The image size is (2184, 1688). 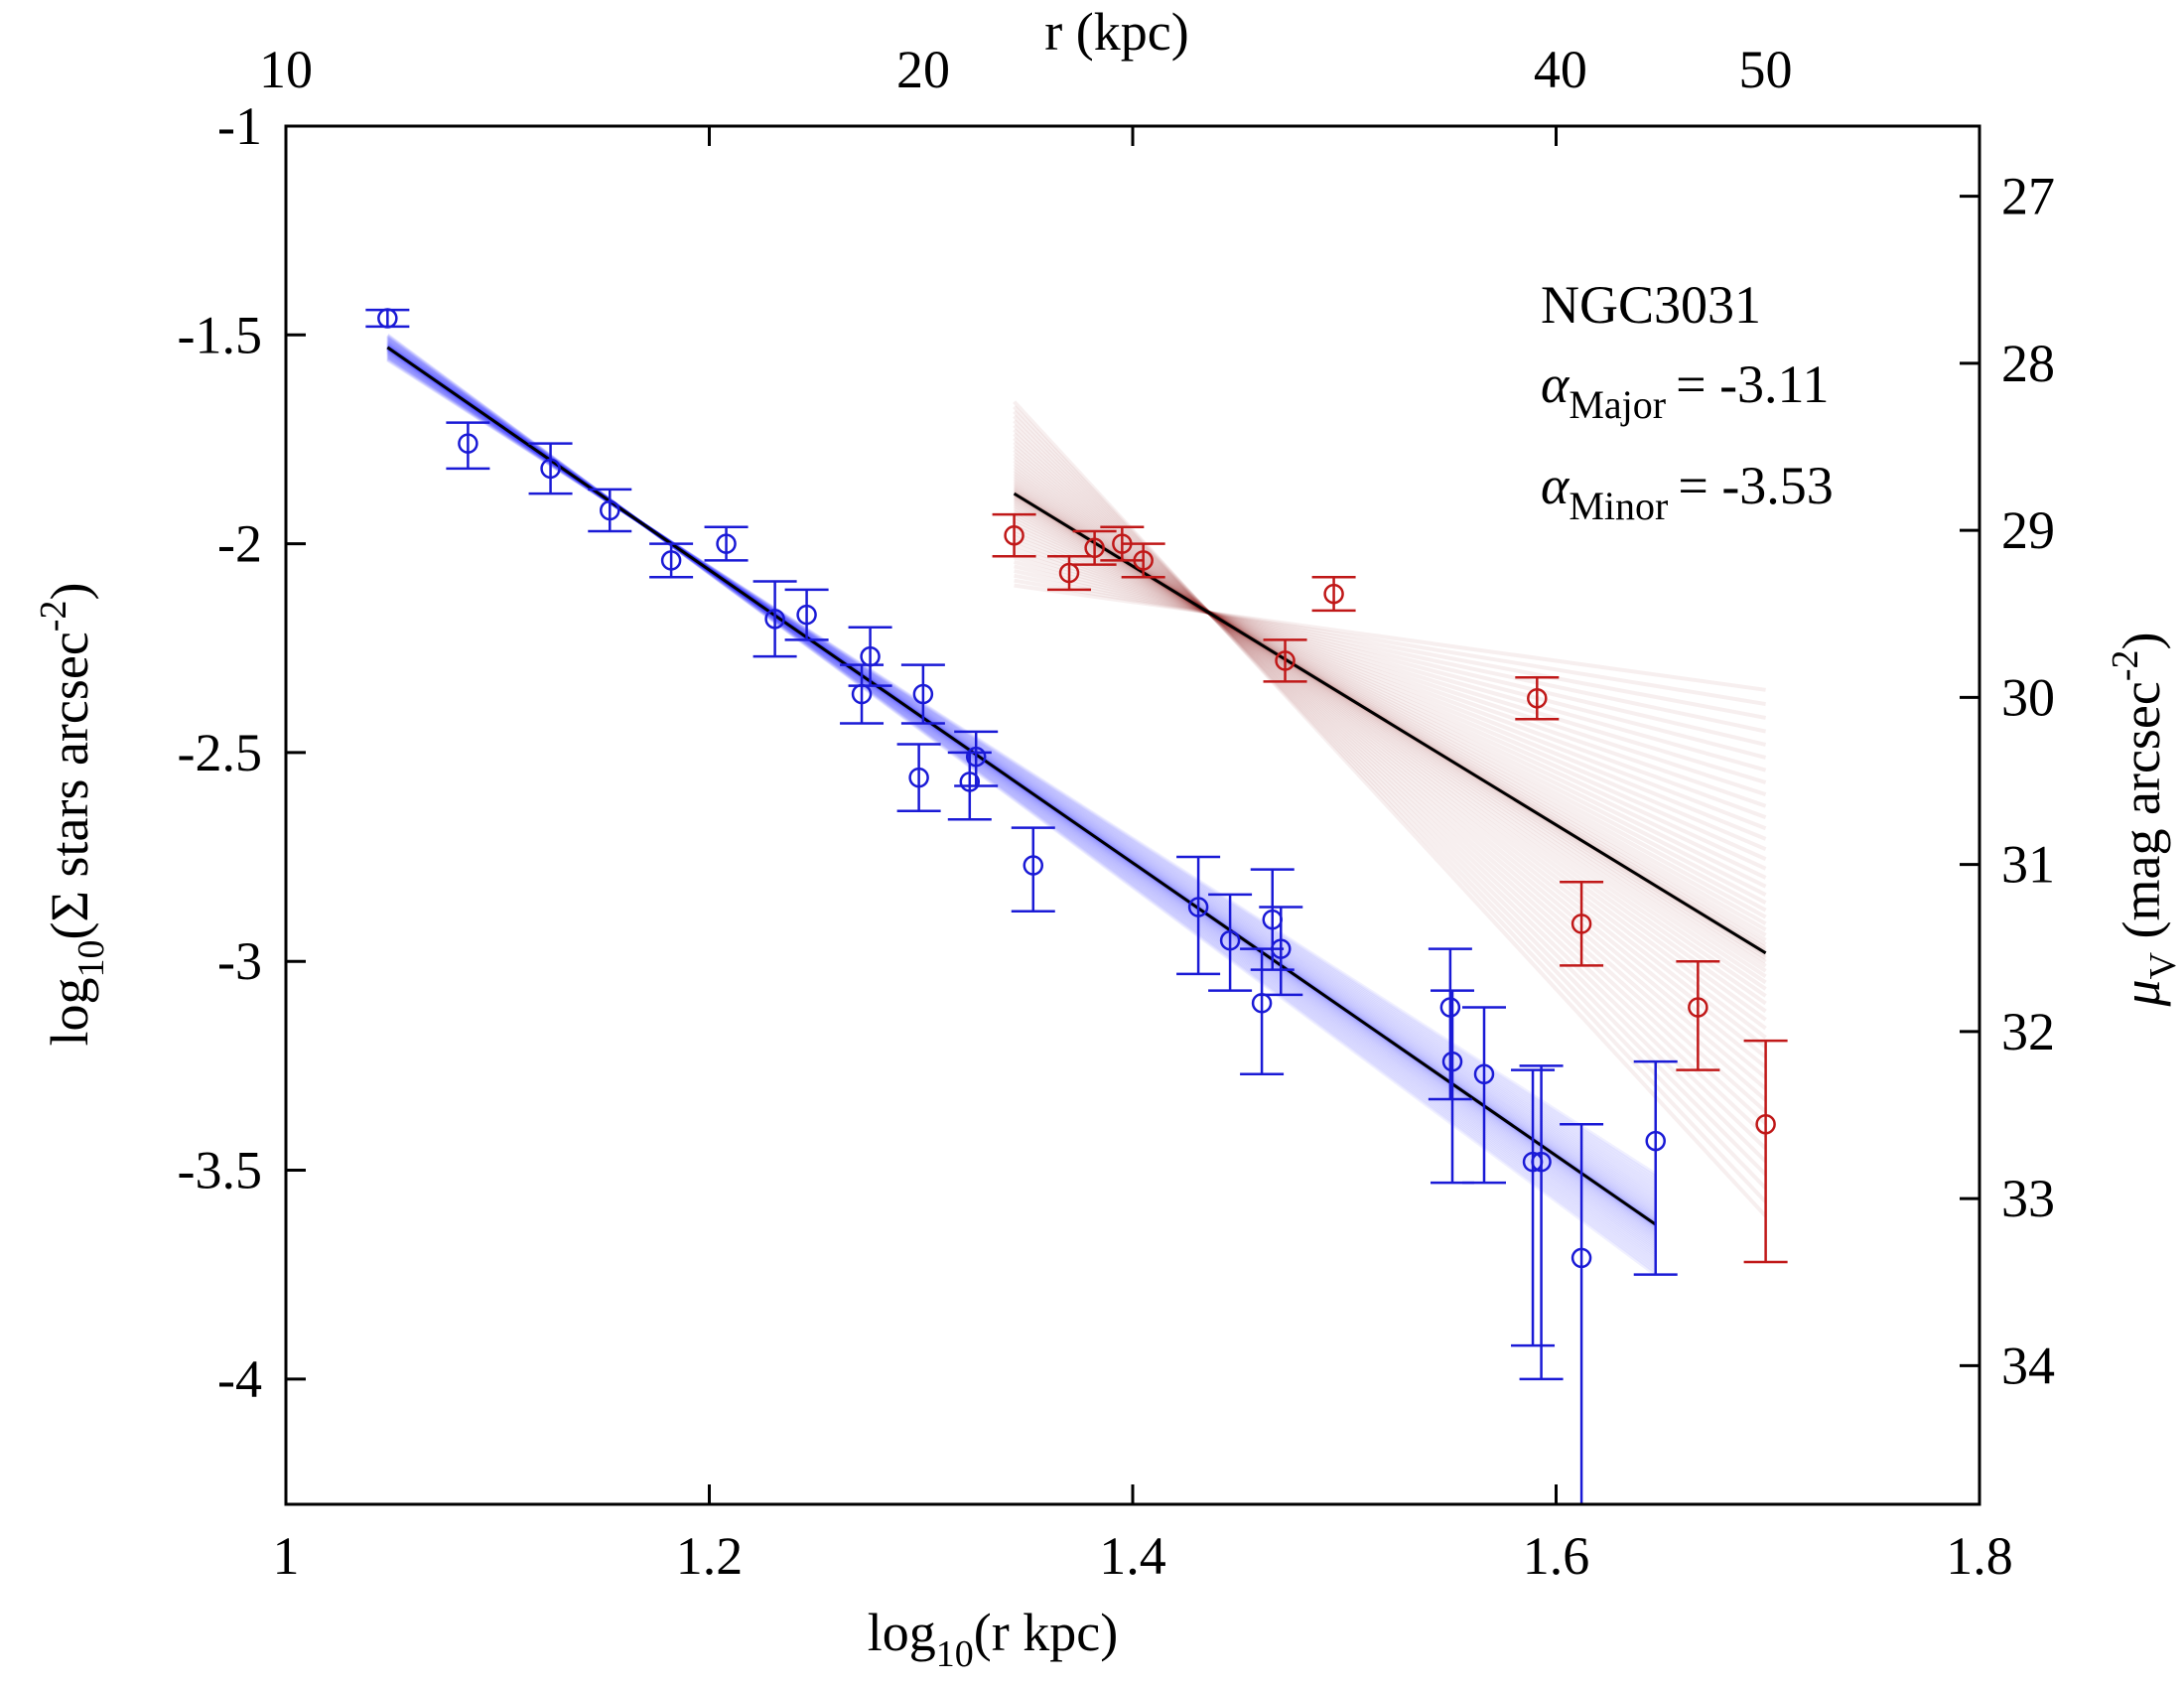 I want to click on alpha-minor-symbol: α, so click(x=1555, y=485).